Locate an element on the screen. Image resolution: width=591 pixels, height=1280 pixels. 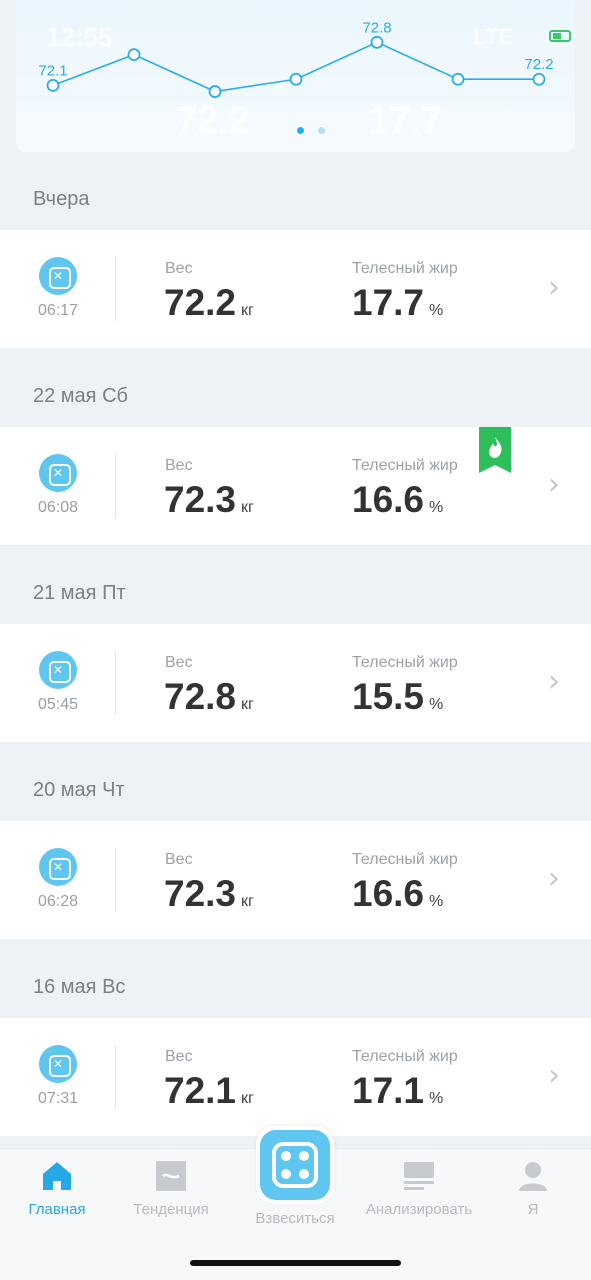
trend-icon is located at coordinates (171, 1176).